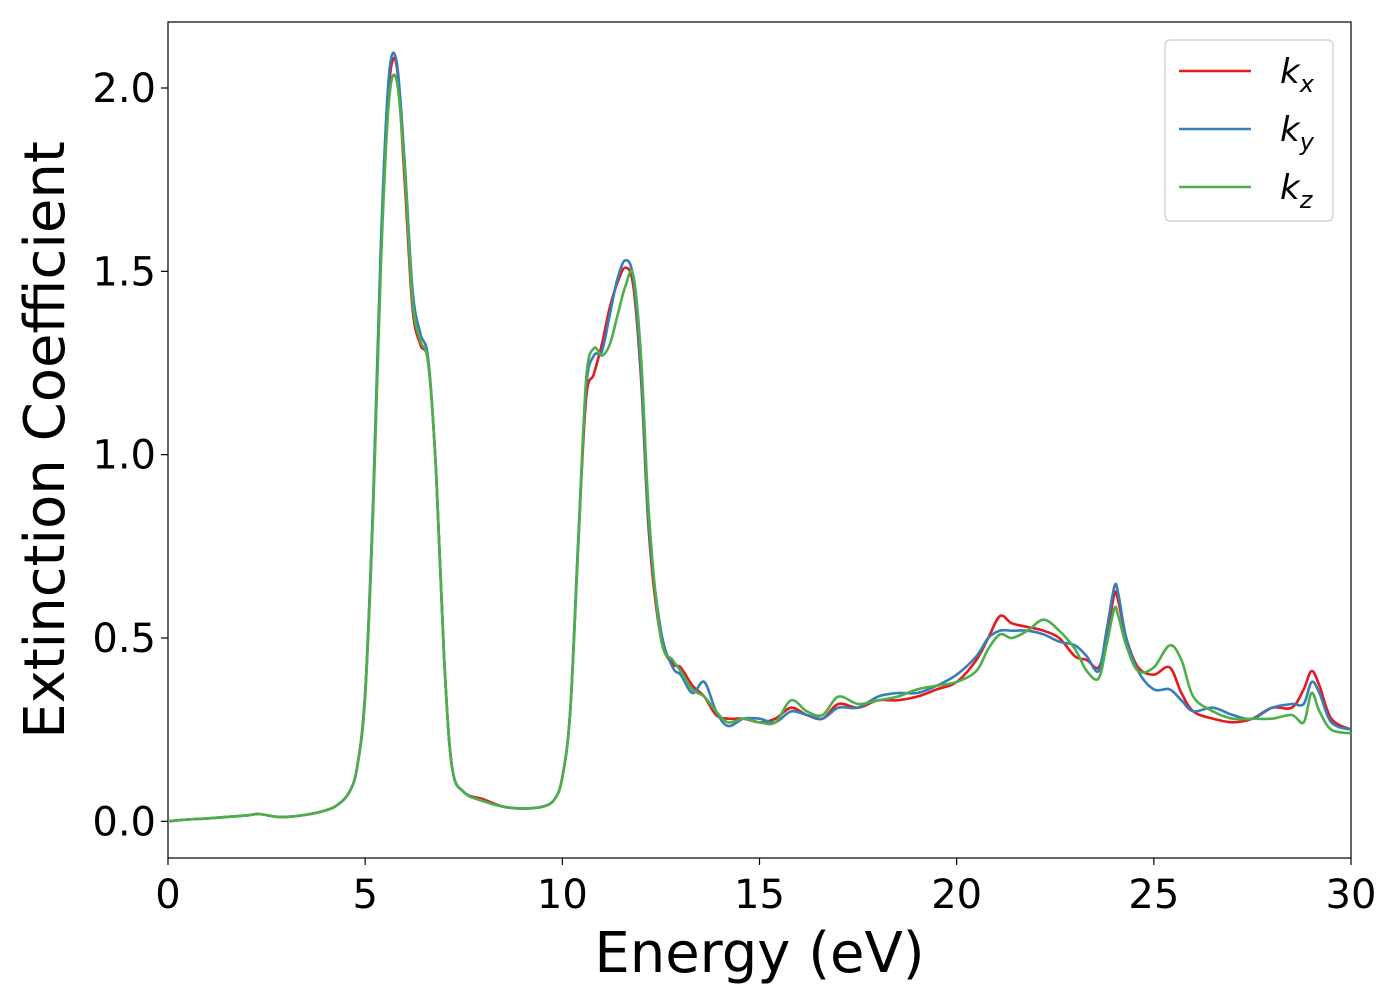 The height and width of the screenshot is (1000, 1400). Describe the element at coordinates (124, 639) in the screenshot. I see `y-tick-label: 0.5` at that location.